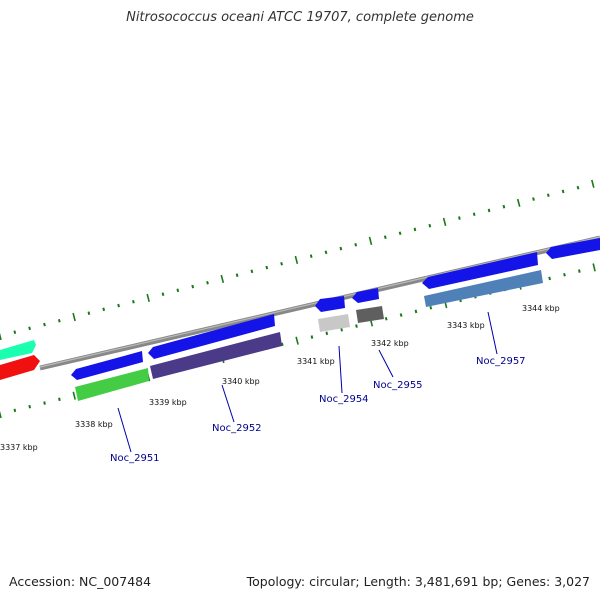 The width and height of the screenshot is (600, 600). What do you see at coordinates (168, 402) in the screenshot?
I see `kbp-label: 3339 kbp` at bounding box center [168, 402].